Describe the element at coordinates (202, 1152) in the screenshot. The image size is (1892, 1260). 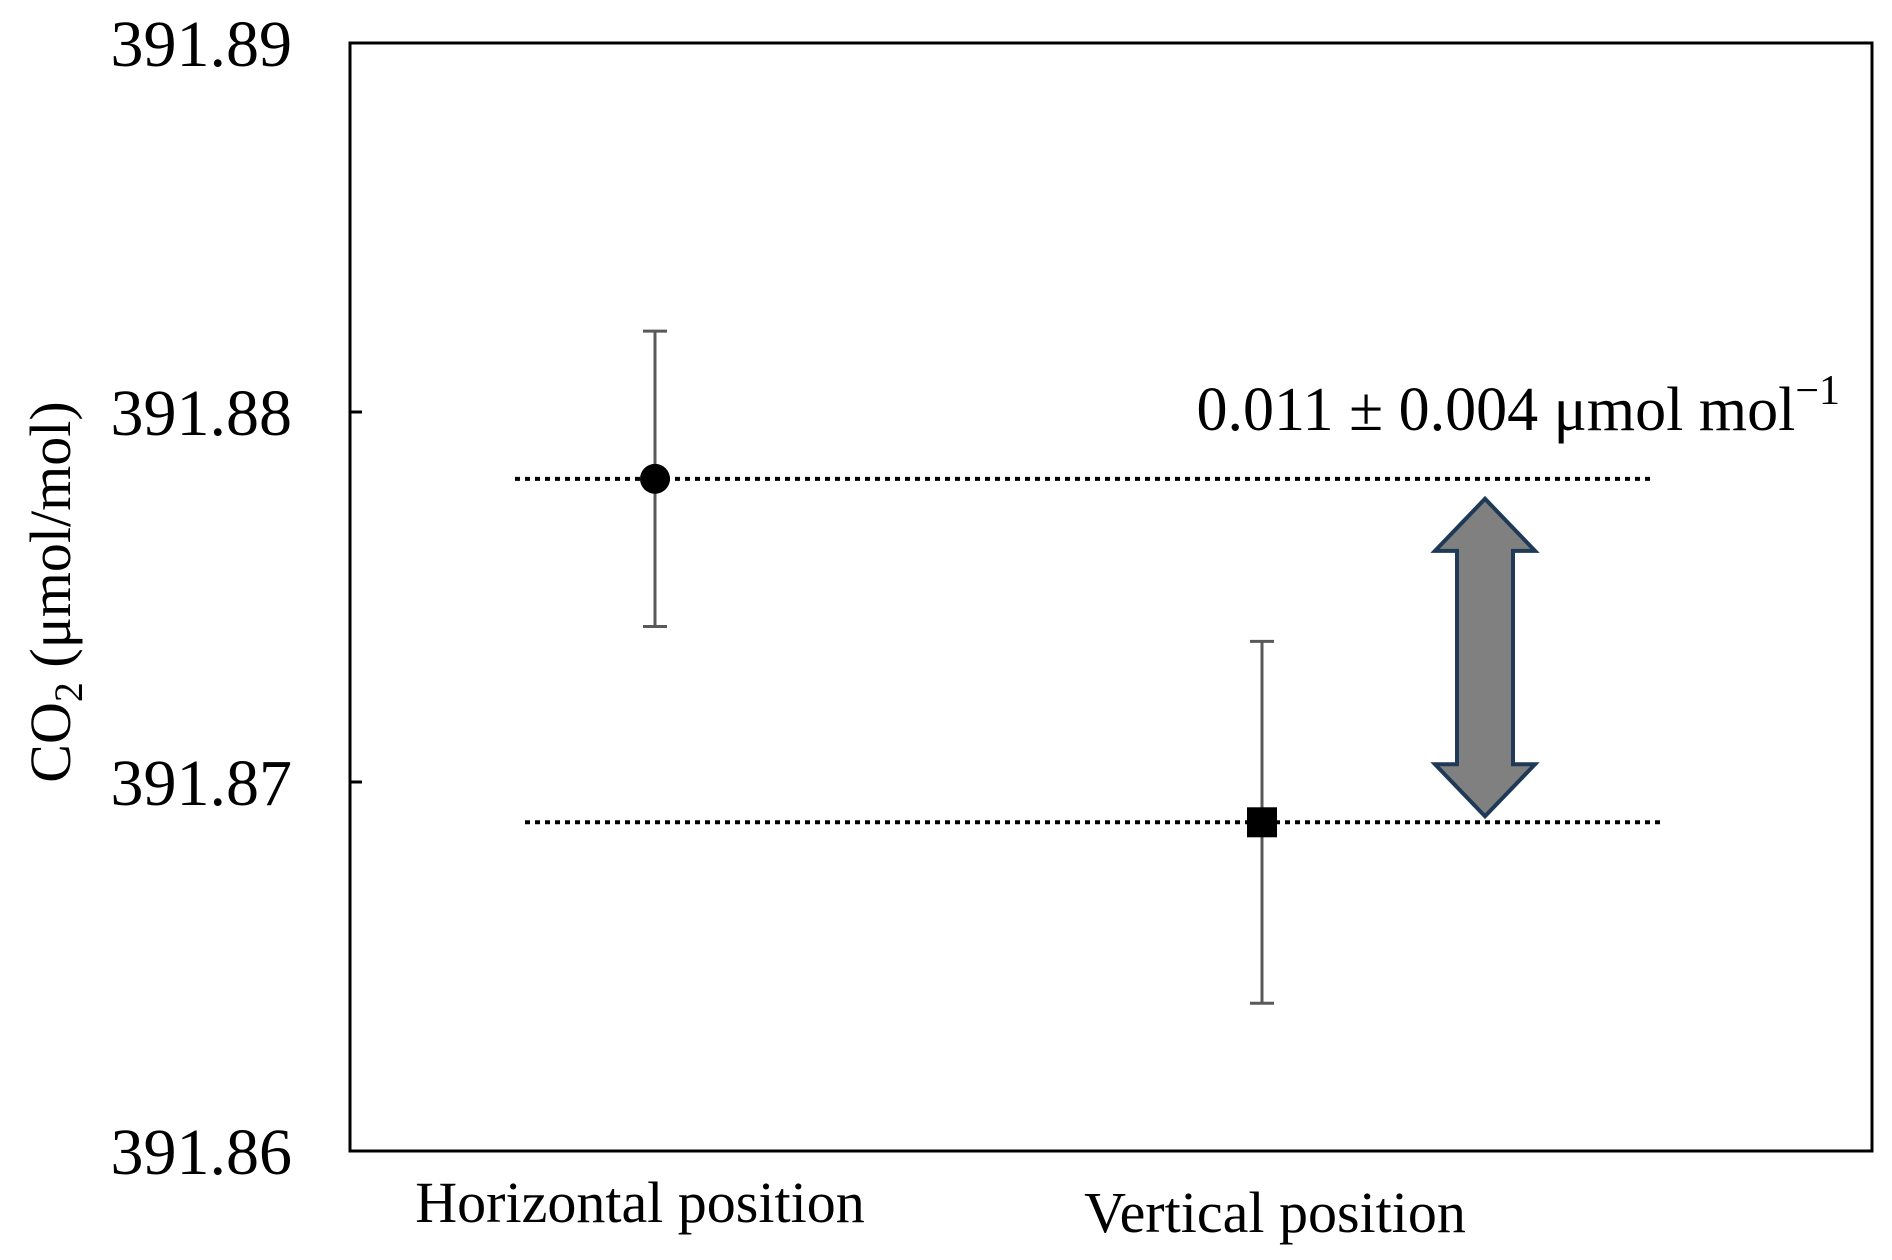
I see `y-tick-label-0: 391.86` at that location.